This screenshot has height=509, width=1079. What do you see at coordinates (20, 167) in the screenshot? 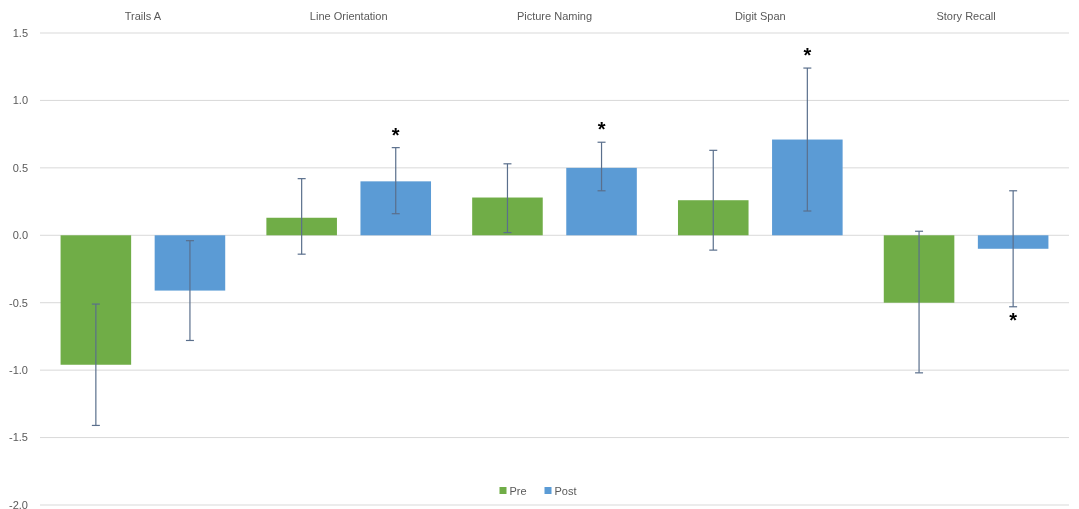
I see `y-tick-label: 0.5` at bounding box center [20, 167].